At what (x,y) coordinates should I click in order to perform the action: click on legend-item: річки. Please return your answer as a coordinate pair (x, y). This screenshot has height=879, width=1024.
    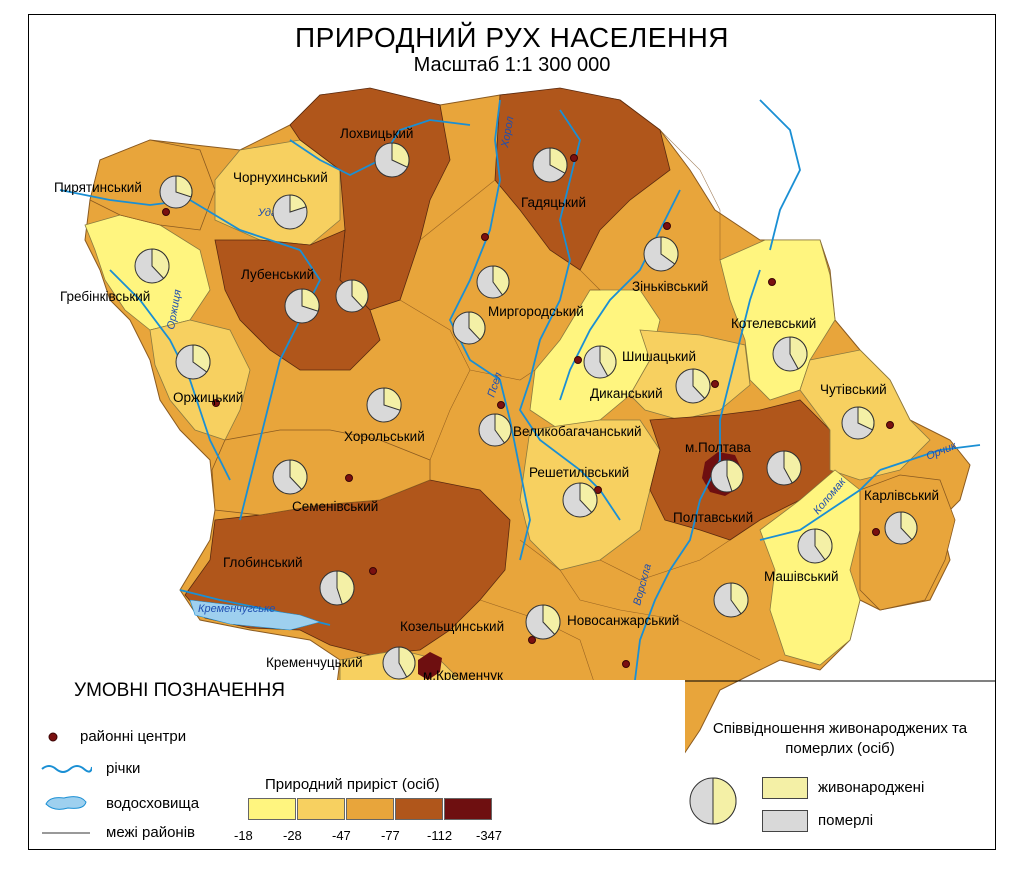
    Looking at the image, I should click on (90, 768).